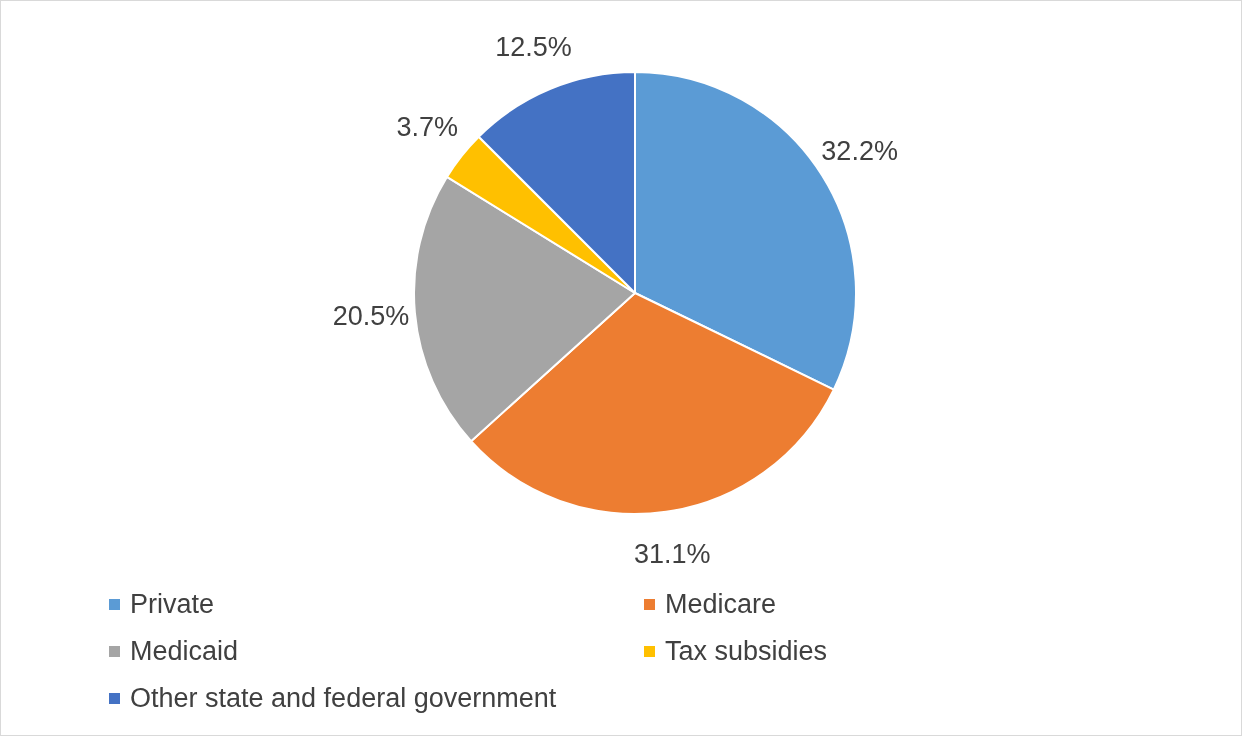  Describe the element at coordinates (172, 604) in the screenshot. I see `legend-label: Private` at that location.